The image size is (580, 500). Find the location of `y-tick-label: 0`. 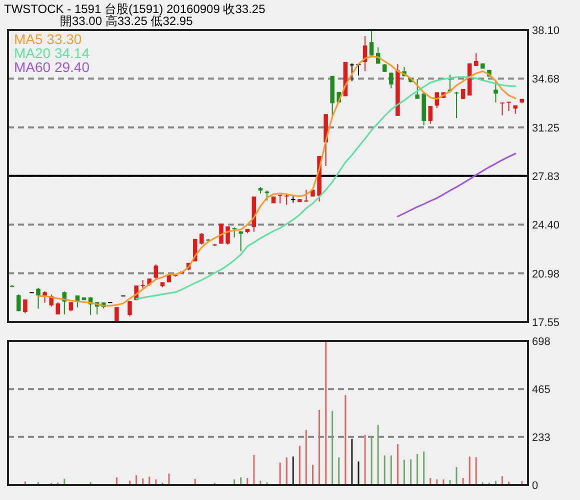

y-tick-label: 0 is located at coordinates (535, 486).